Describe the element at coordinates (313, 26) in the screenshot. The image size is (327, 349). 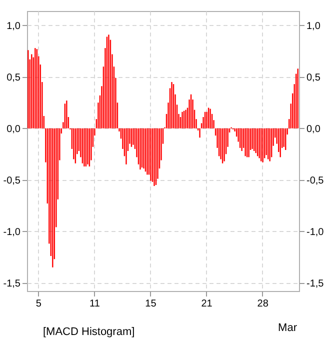
I see `y2-tick-label: 1,0` at that location.